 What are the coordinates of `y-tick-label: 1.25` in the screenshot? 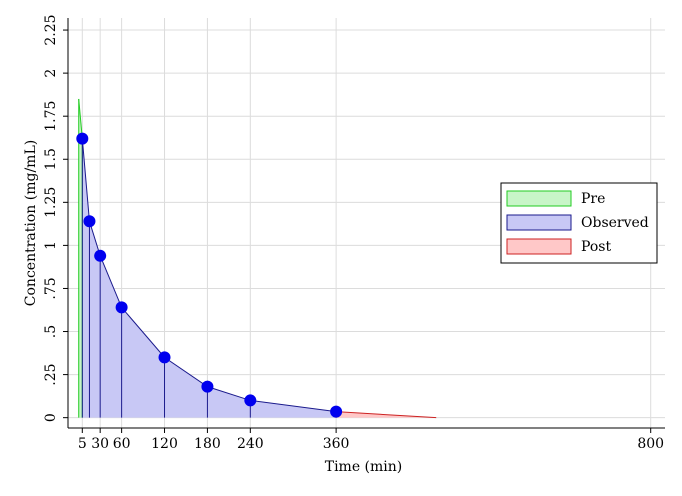 It's located at (51, 202).